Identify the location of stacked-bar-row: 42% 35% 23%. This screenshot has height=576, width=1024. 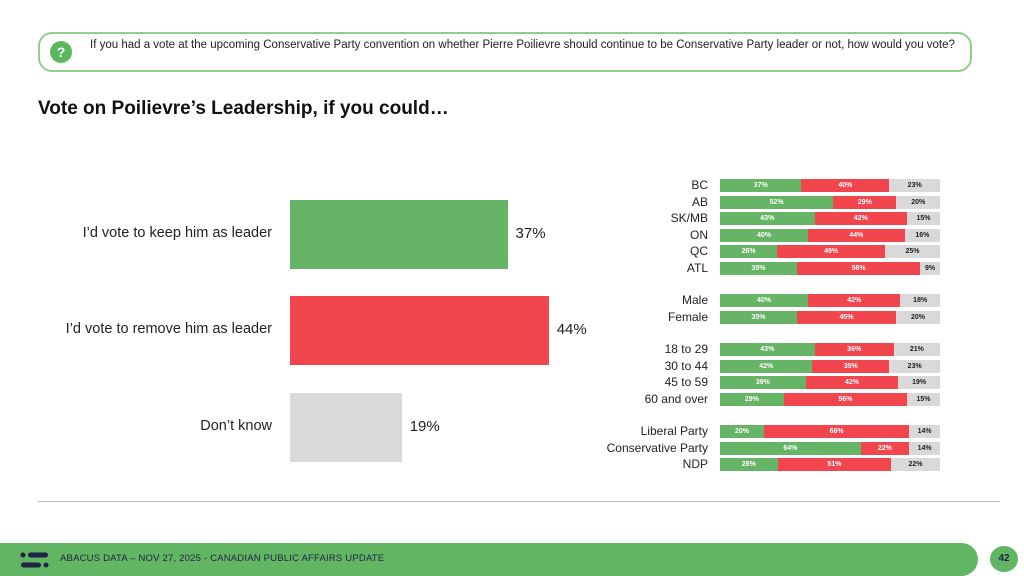
(830, 366).